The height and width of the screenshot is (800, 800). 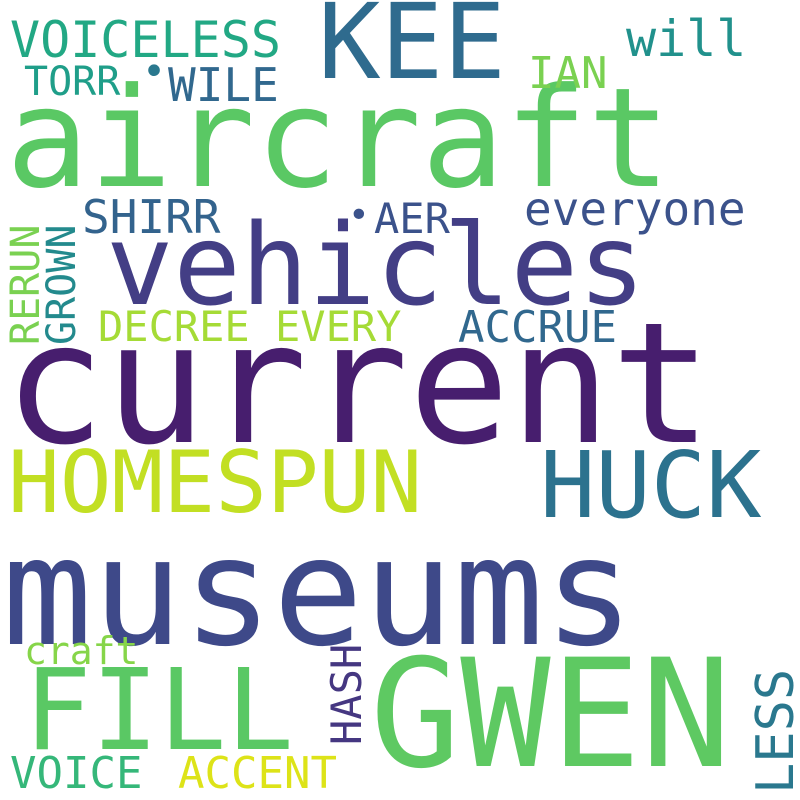 I want to click on word-vehicles: vehicles, so click(x=376, y=266).